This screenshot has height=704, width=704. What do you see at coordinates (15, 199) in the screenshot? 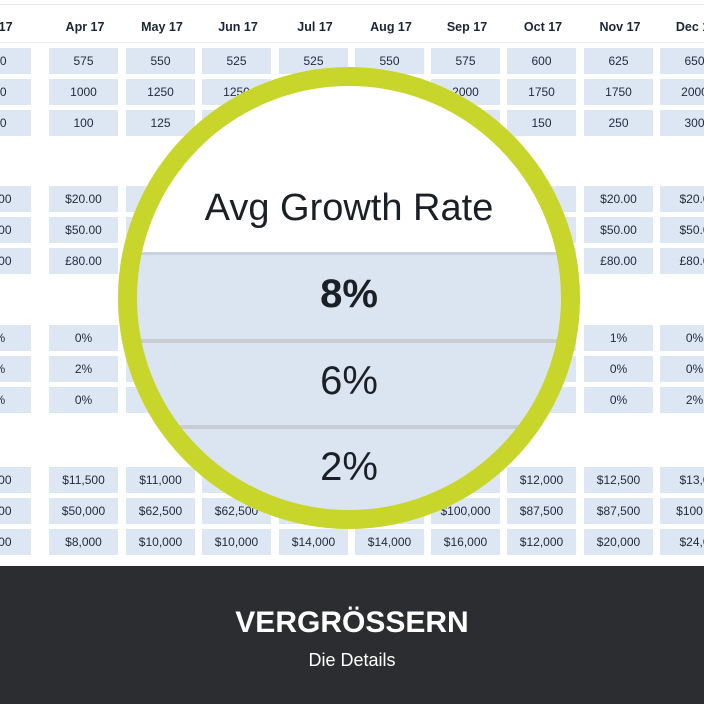
I see `table-cell: 20.00` at bounding box center [15, 199].